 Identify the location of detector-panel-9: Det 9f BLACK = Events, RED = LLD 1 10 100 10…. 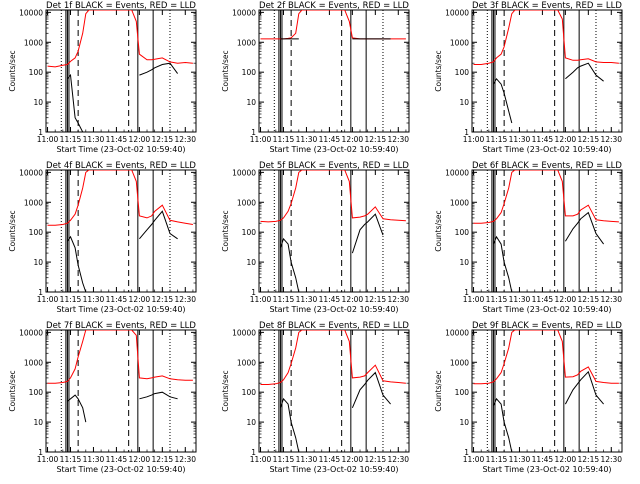
(528, 397).